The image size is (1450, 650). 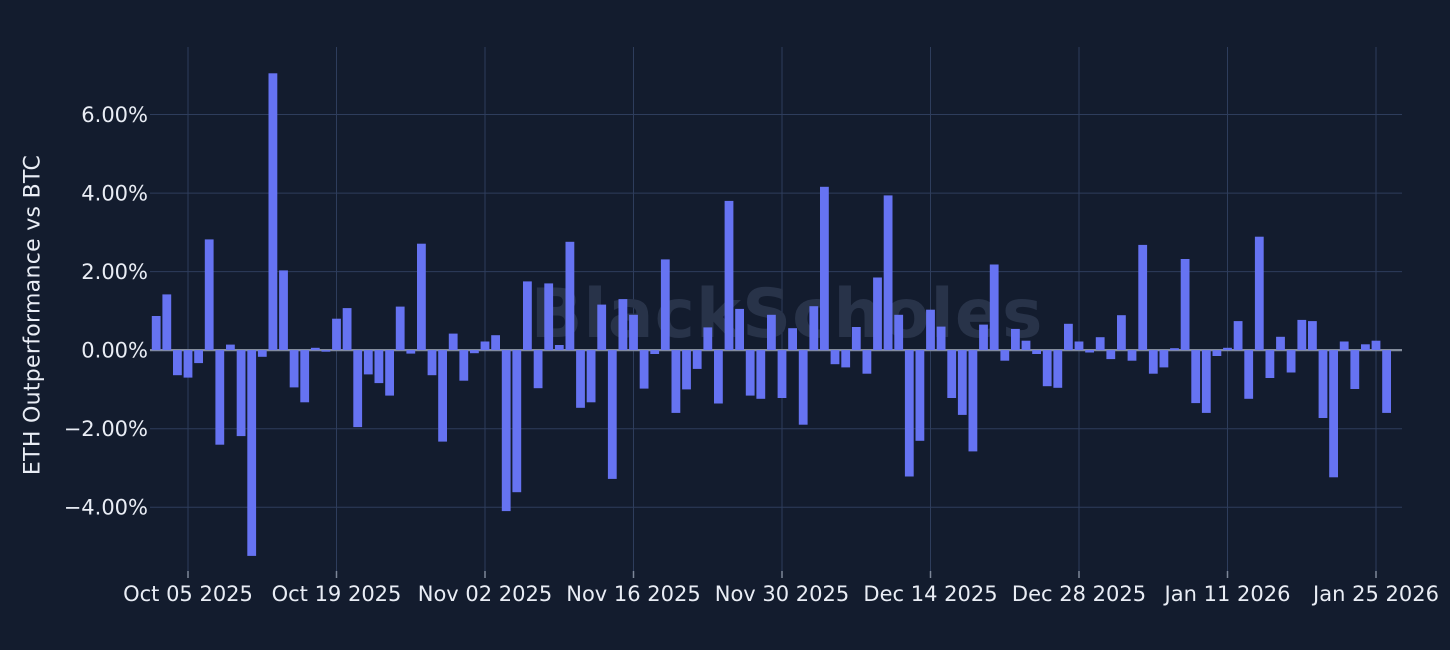 What do you see at coordinates (633, 594) in the screenshot?
I see `x-tick-label: Nov 16 2025` at bounding box center [633, 594].